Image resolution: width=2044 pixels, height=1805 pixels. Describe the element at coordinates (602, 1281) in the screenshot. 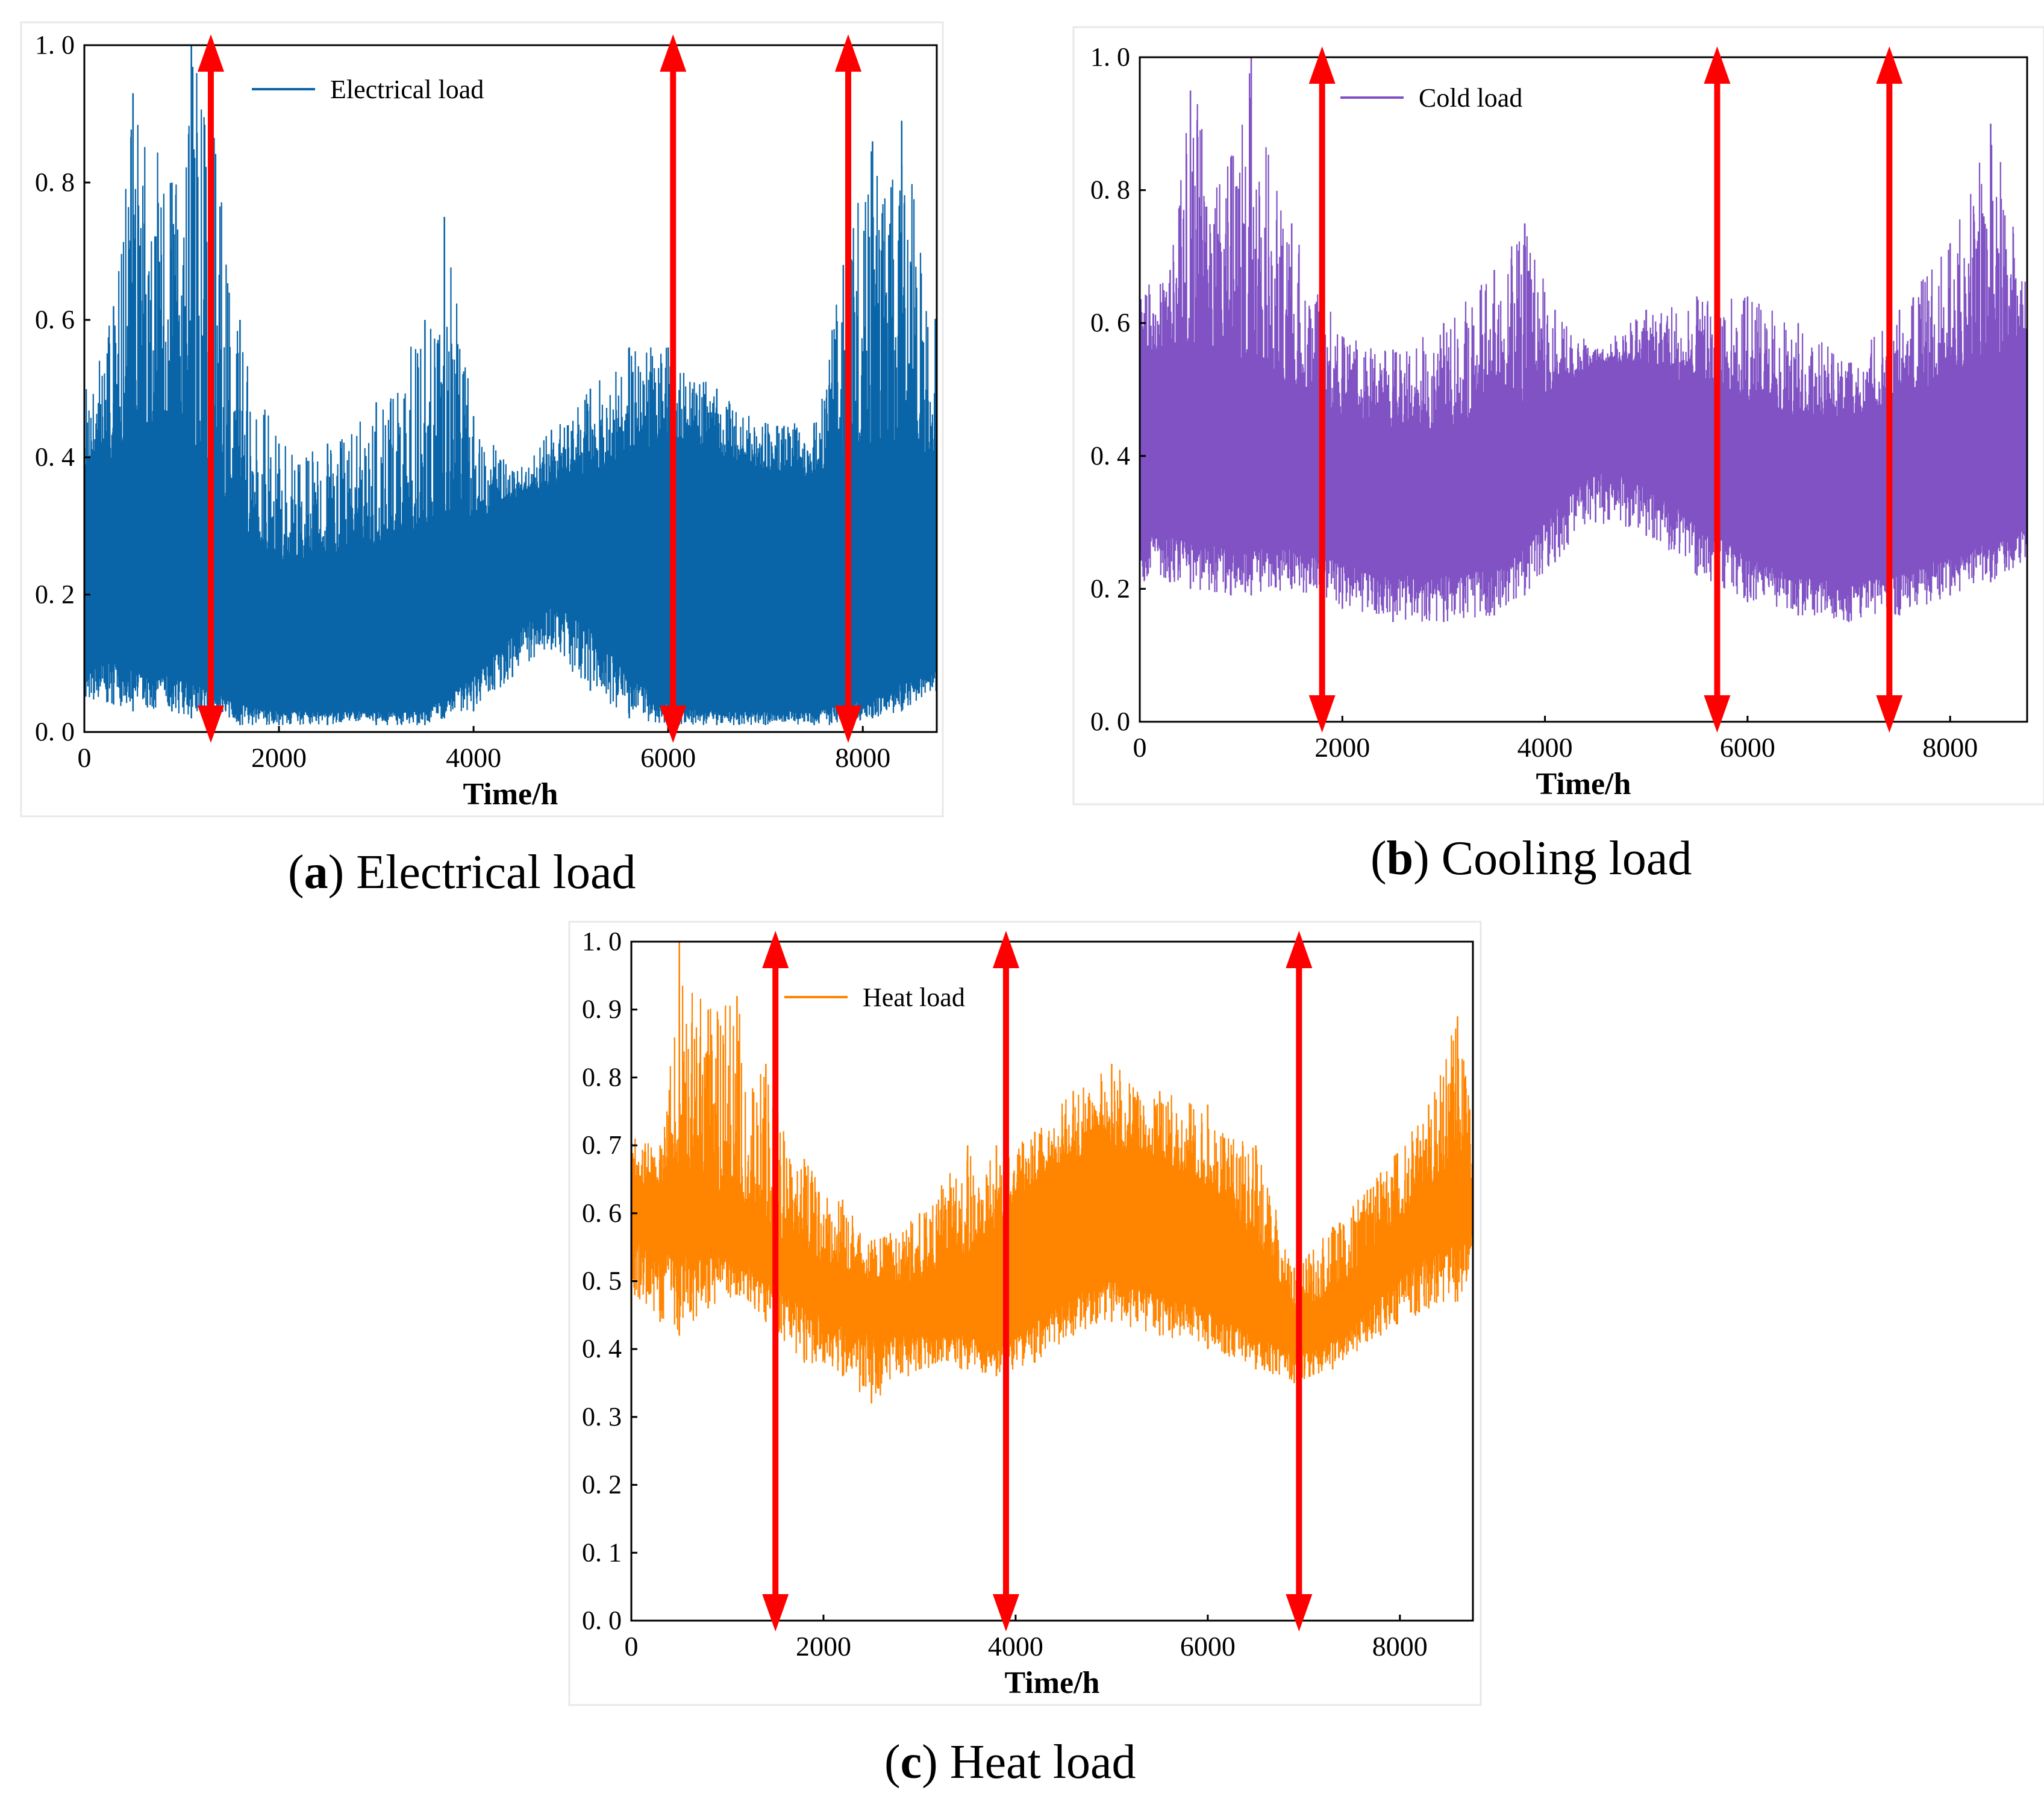

I see `y-tick-label-c: 0. 5` at that location.